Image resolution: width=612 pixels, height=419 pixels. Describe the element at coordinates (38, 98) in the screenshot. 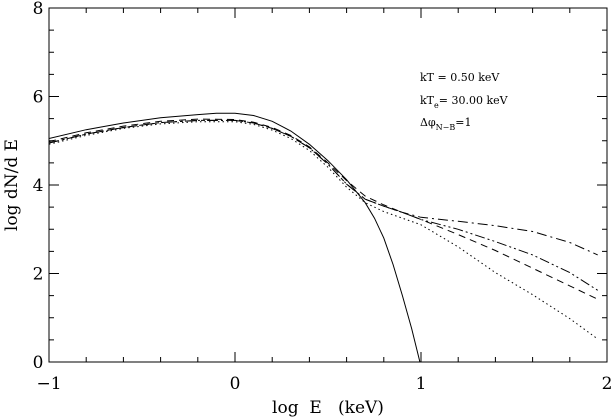

I see `y-tick-label: 6` at that location.